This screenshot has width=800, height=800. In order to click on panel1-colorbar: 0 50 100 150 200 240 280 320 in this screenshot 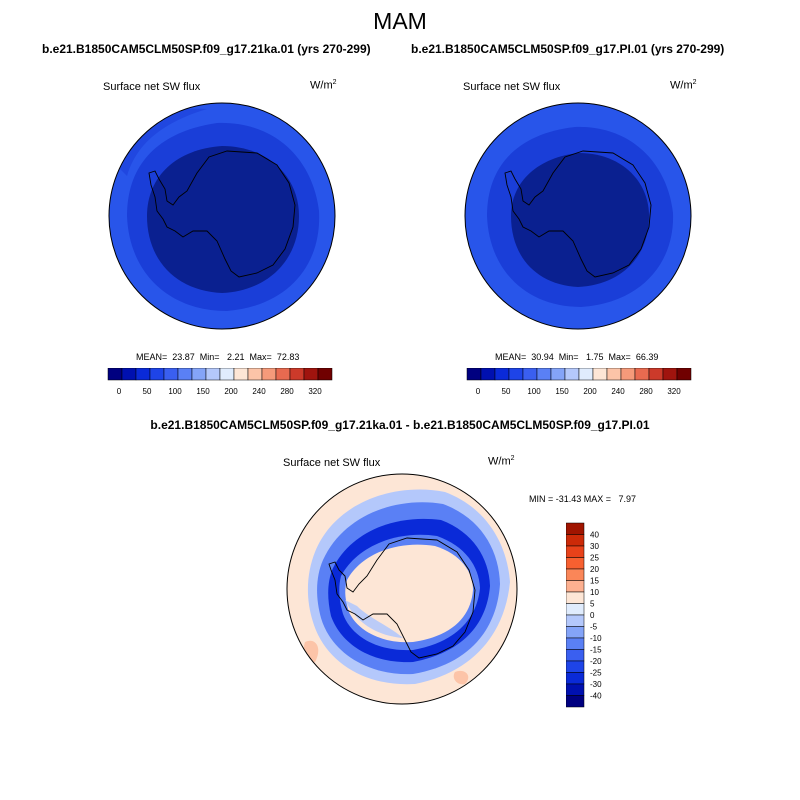, I will do `click(220, 382)`.